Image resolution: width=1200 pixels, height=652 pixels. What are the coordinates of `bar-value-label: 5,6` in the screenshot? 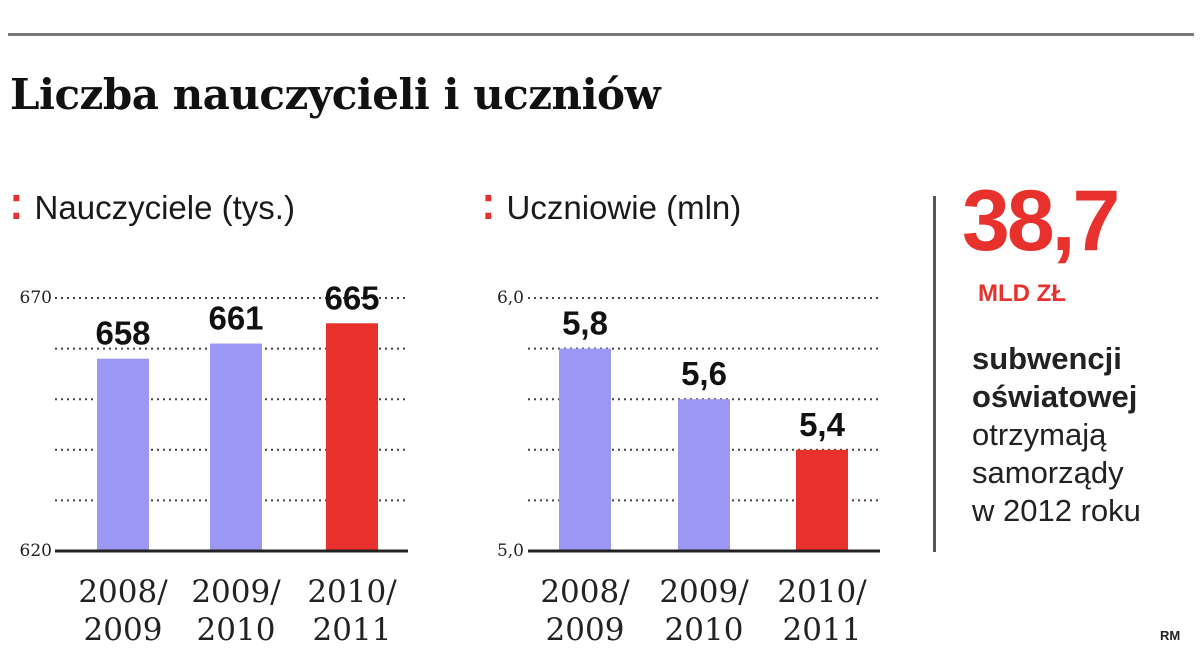 It's located at (704, 373).